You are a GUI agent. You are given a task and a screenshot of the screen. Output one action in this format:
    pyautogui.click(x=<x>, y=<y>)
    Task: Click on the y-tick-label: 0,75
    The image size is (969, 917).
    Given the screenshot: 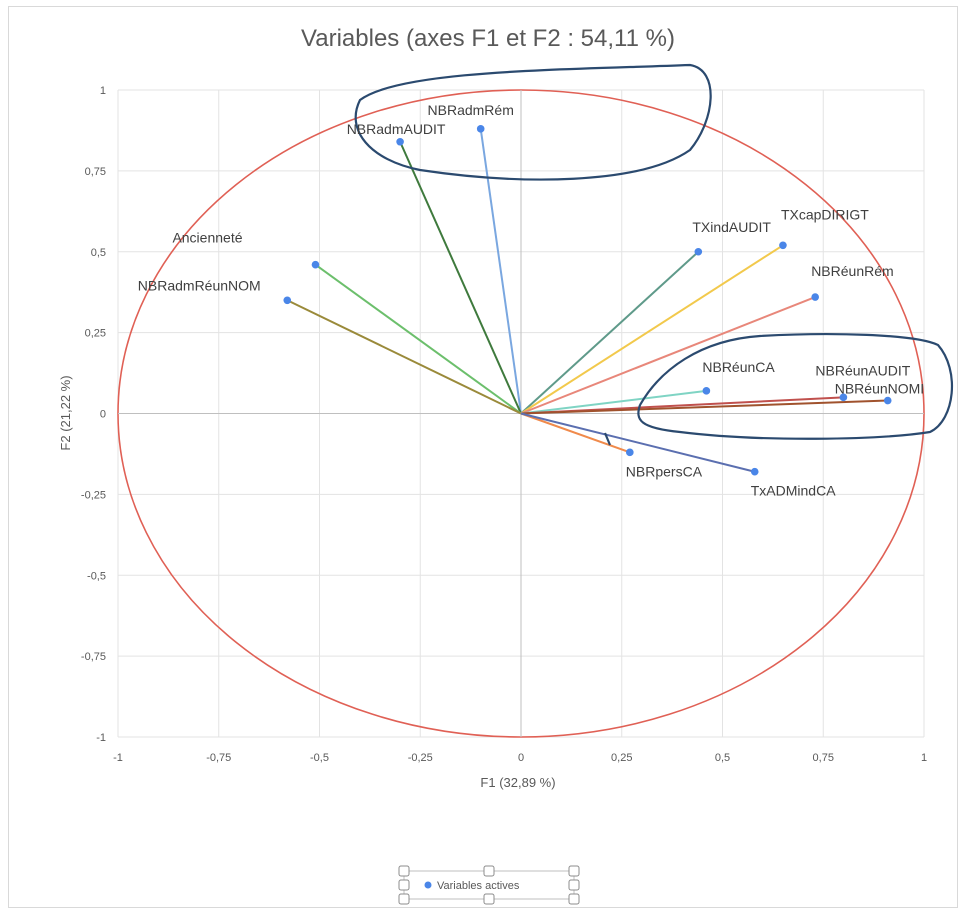 What is the action you would take?
    pyautogui.click(x=95, y=172)
    